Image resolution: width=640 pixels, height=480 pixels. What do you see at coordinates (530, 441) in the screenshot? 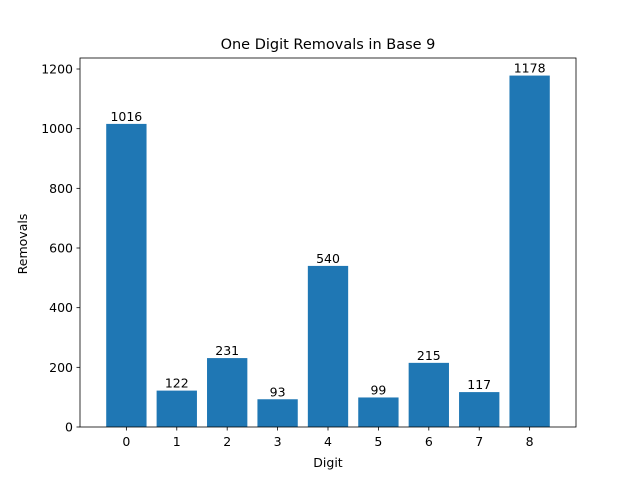
I see `x-tick-label: 8` at bounding box center [530, 441].